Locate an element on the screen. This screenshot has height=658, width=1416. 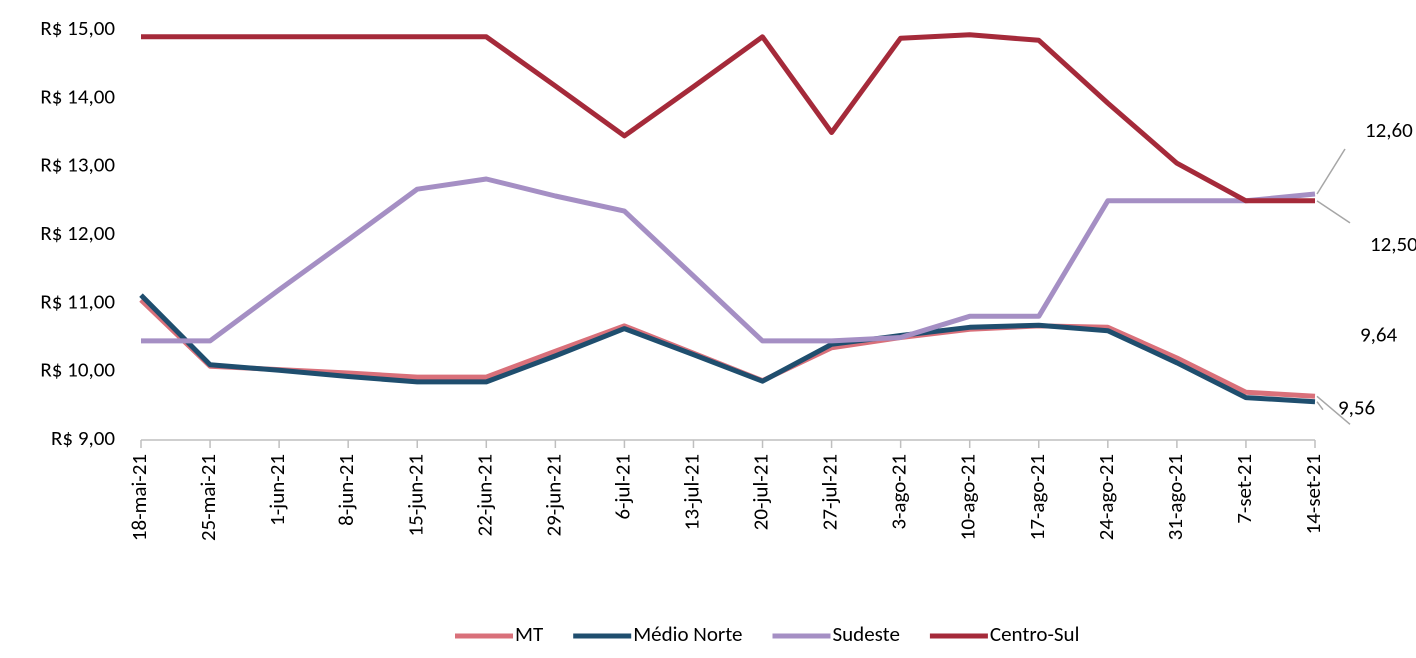
legend-label: MT is located at coordinates (529, 634).